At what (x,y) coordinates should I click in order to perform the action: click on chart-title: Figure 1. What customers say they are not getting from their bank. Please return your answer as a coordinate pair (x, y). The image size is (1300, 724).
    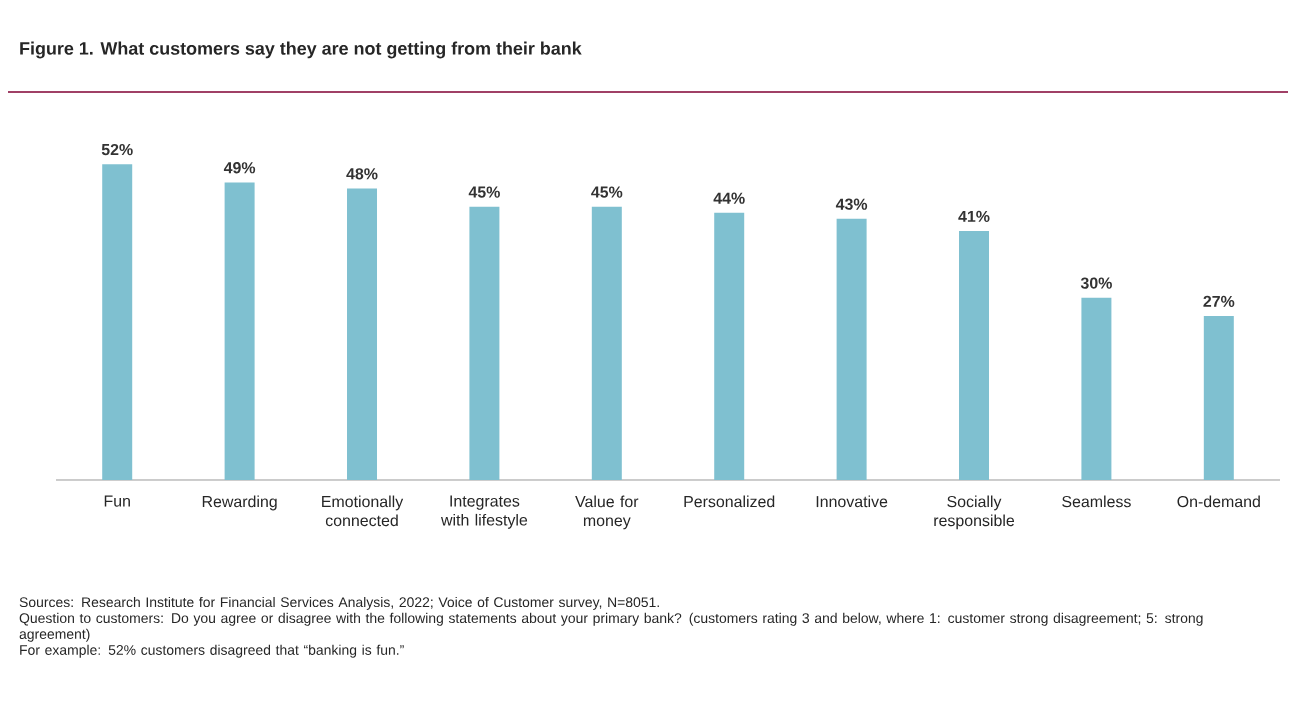
    Looking at the image, I should click on (301, 50).